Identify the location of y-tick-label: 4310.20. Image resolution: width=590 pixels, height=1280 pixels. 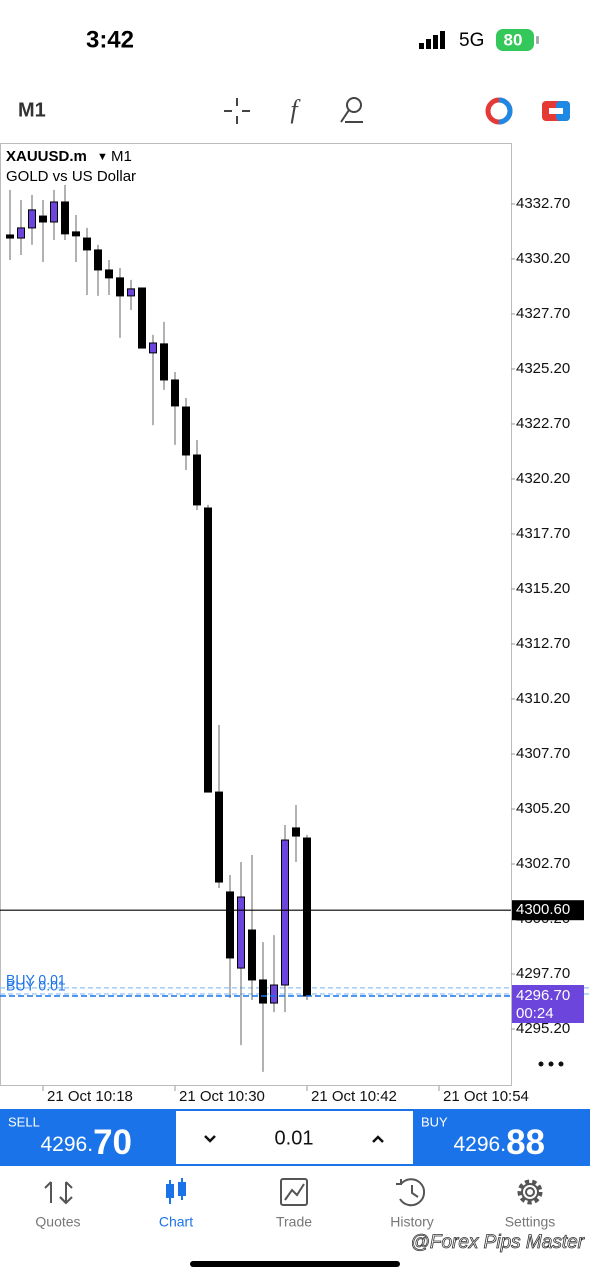
(543, 698).